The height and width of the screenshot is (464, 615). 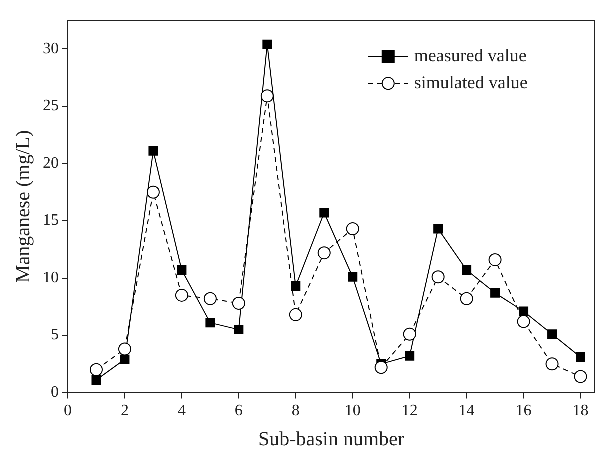 What do you see at coordinates (410, 411) in the screenshot?
I see `x-tick-label: 12` at bounding box center [410, 411].